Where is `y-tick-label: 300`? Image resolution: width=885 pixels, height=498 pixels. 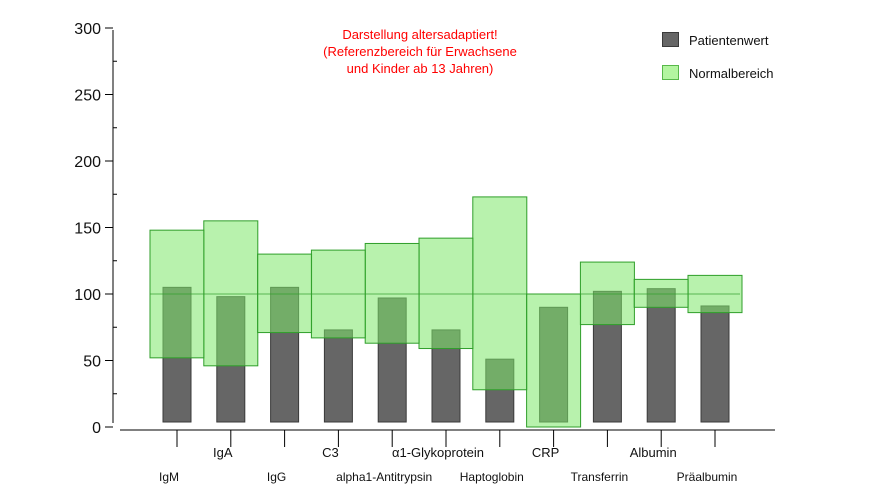 y-tick-label: 300 is located at coordinates (87, 29).